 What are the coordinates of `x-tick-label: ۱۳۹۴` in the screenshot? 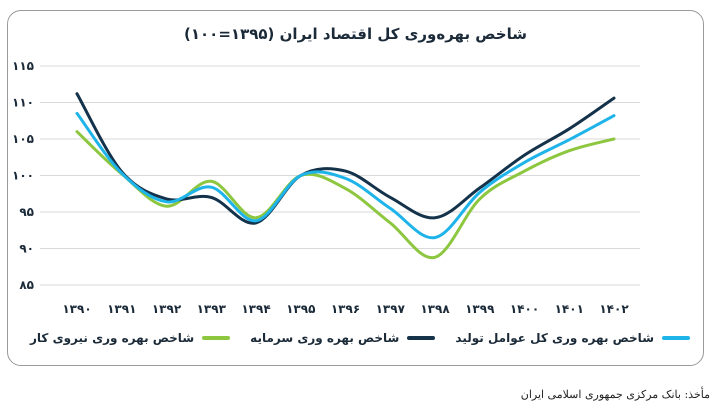 It's located at (255, 309).